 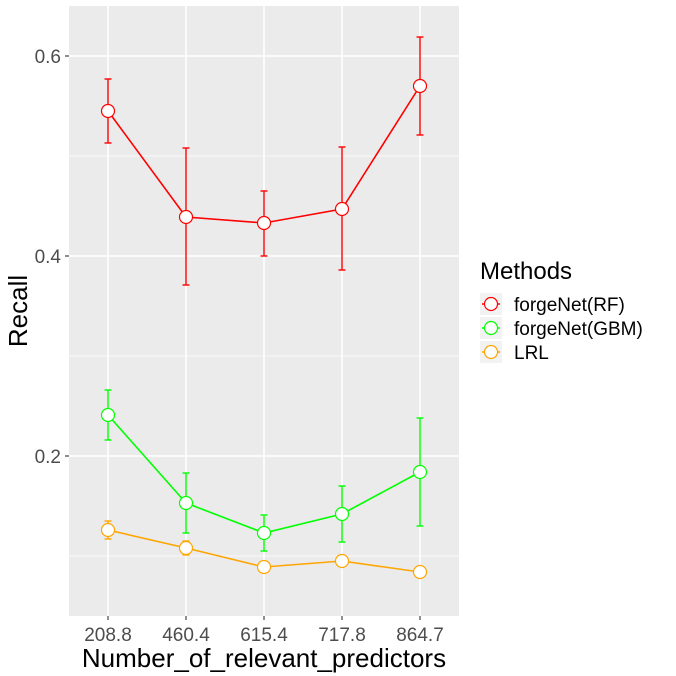 I want to click on legend-label: LRL, so click(x=531, y=353).